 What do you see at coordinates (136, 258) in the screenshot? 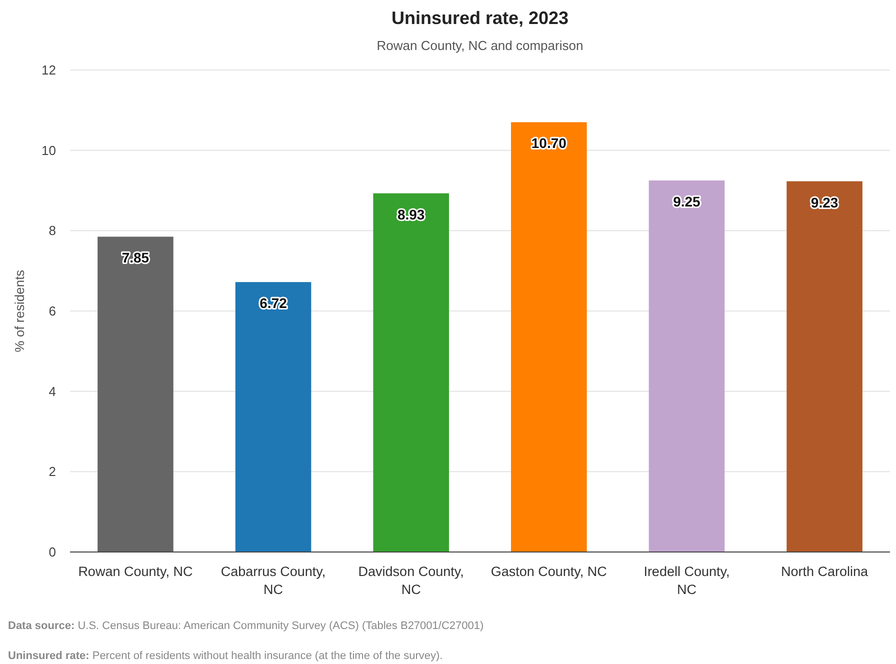
I see `data-label: 7.85` at bounding box center [136, 258].